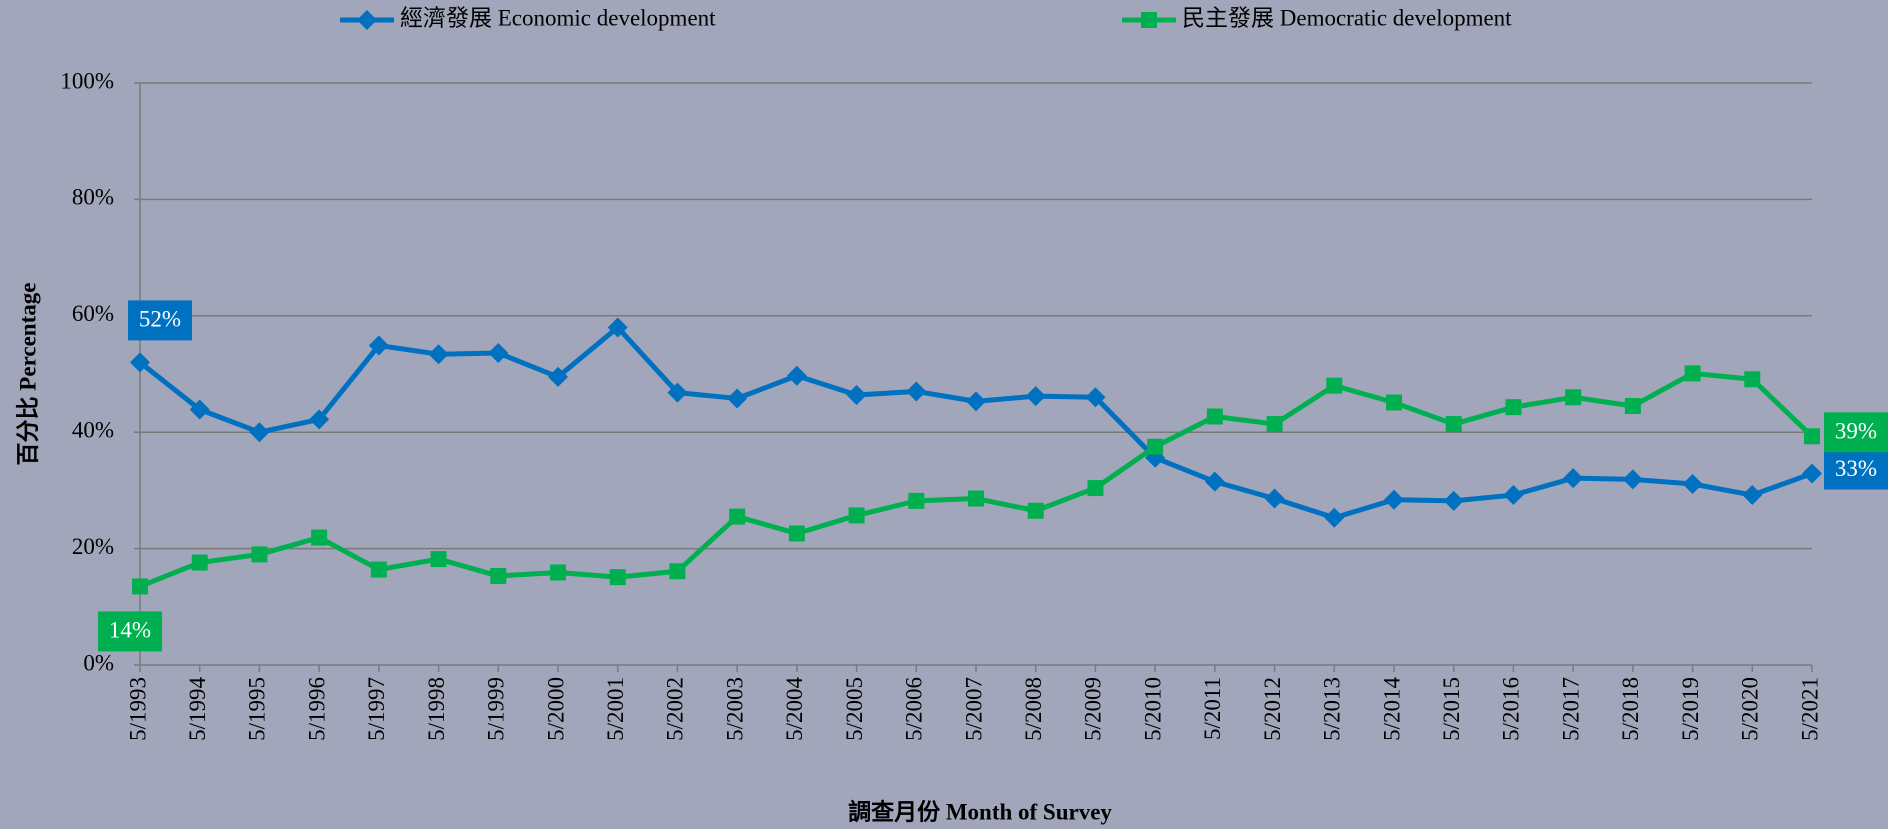  What do you see at coordinates (436, 709) in the screenshot?
I see `x-tick-label: 5/1998` at bounding box center [436, 709].